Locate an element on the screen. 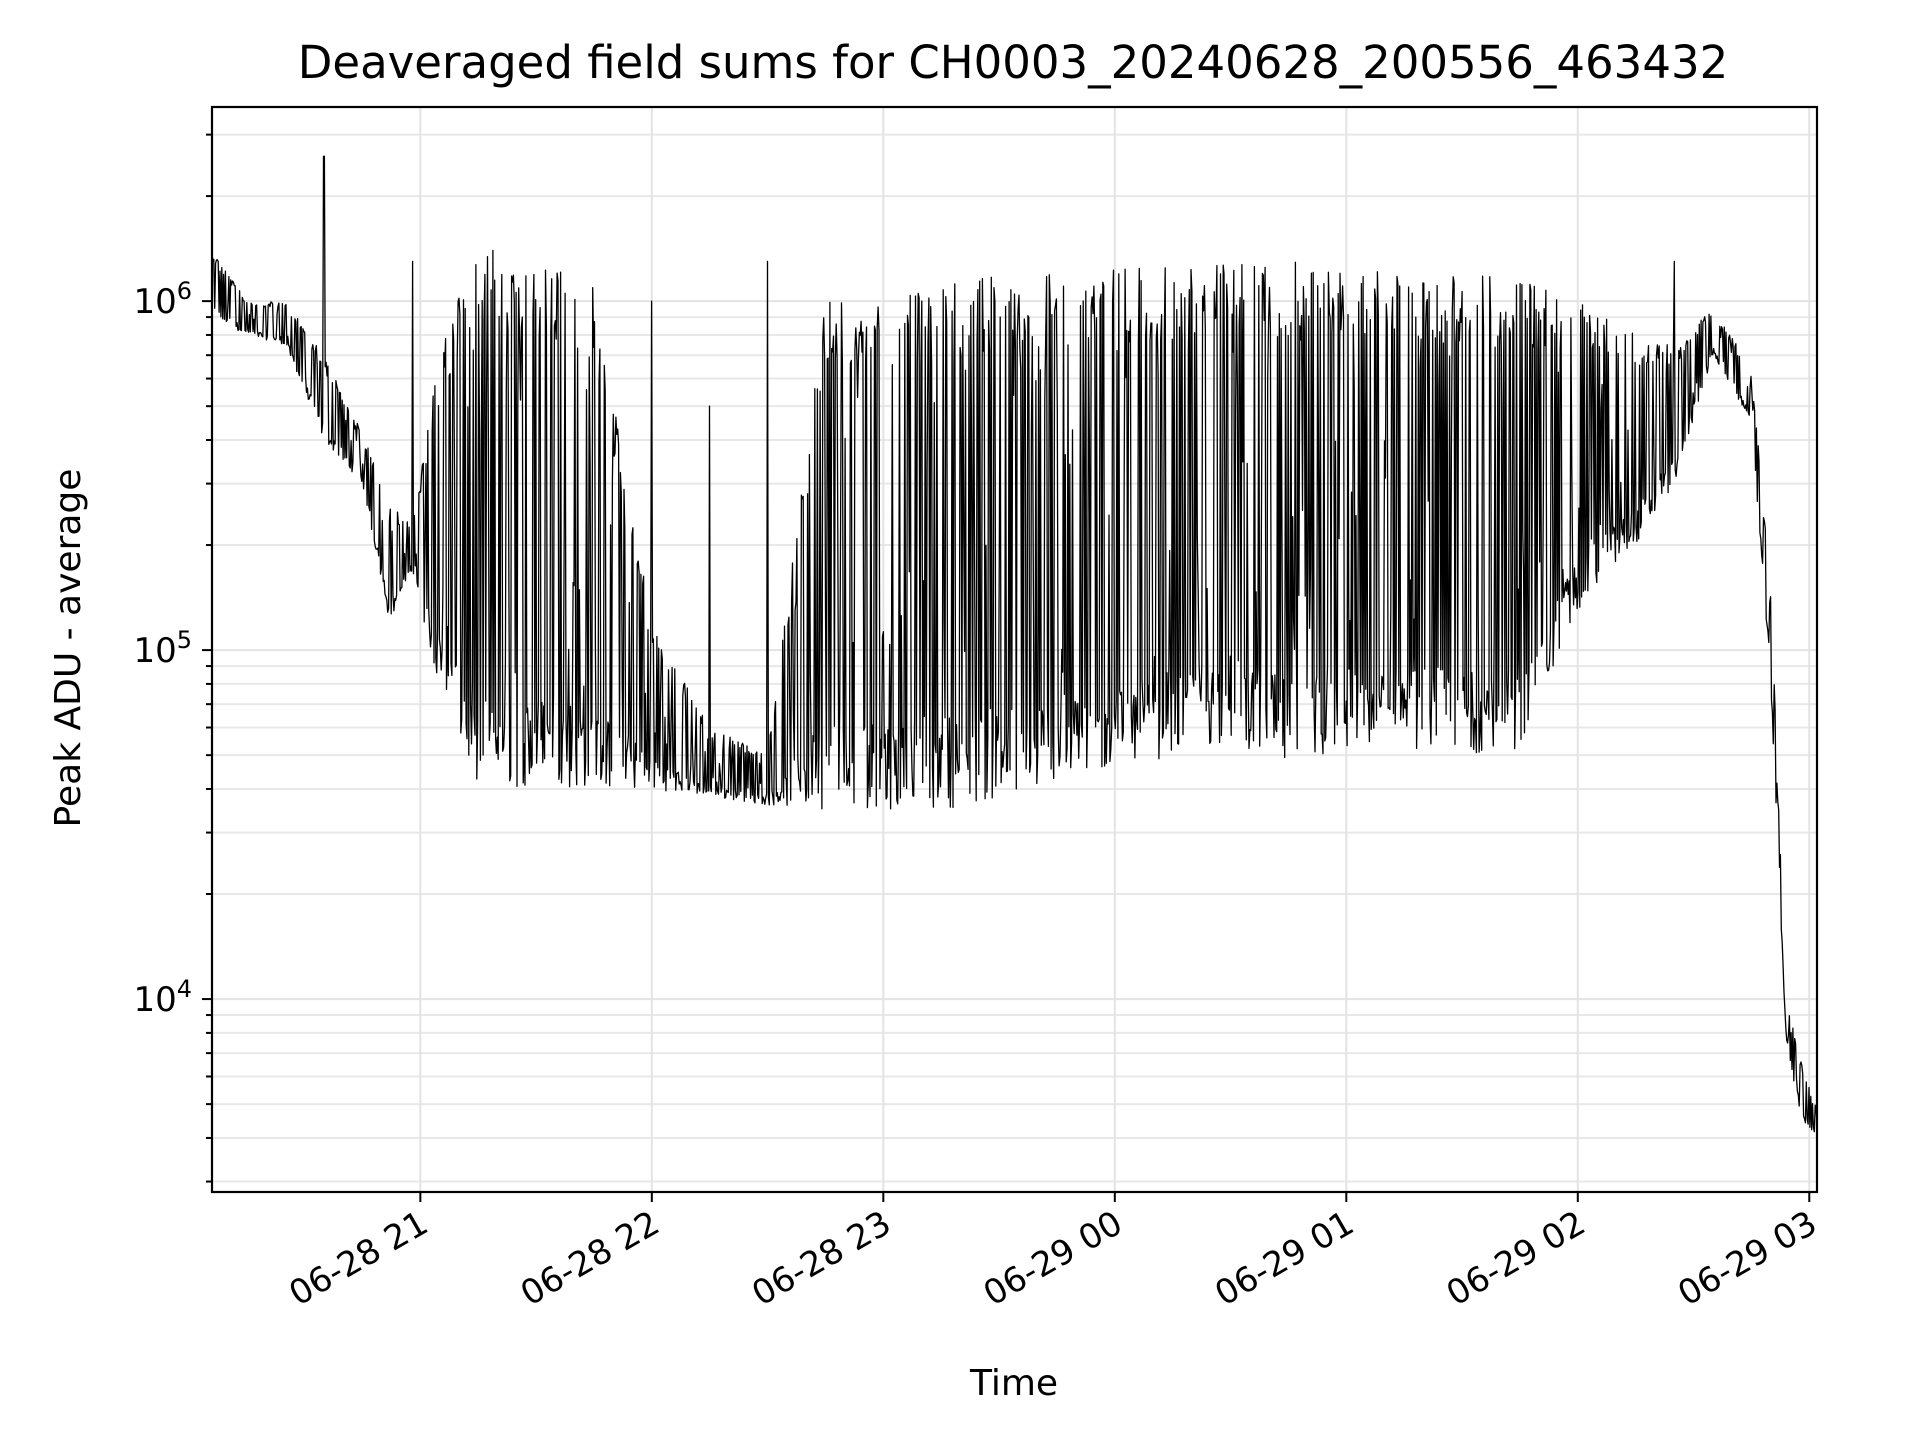  y-tick-exponent: 6 is located at coordinates (184, 291).